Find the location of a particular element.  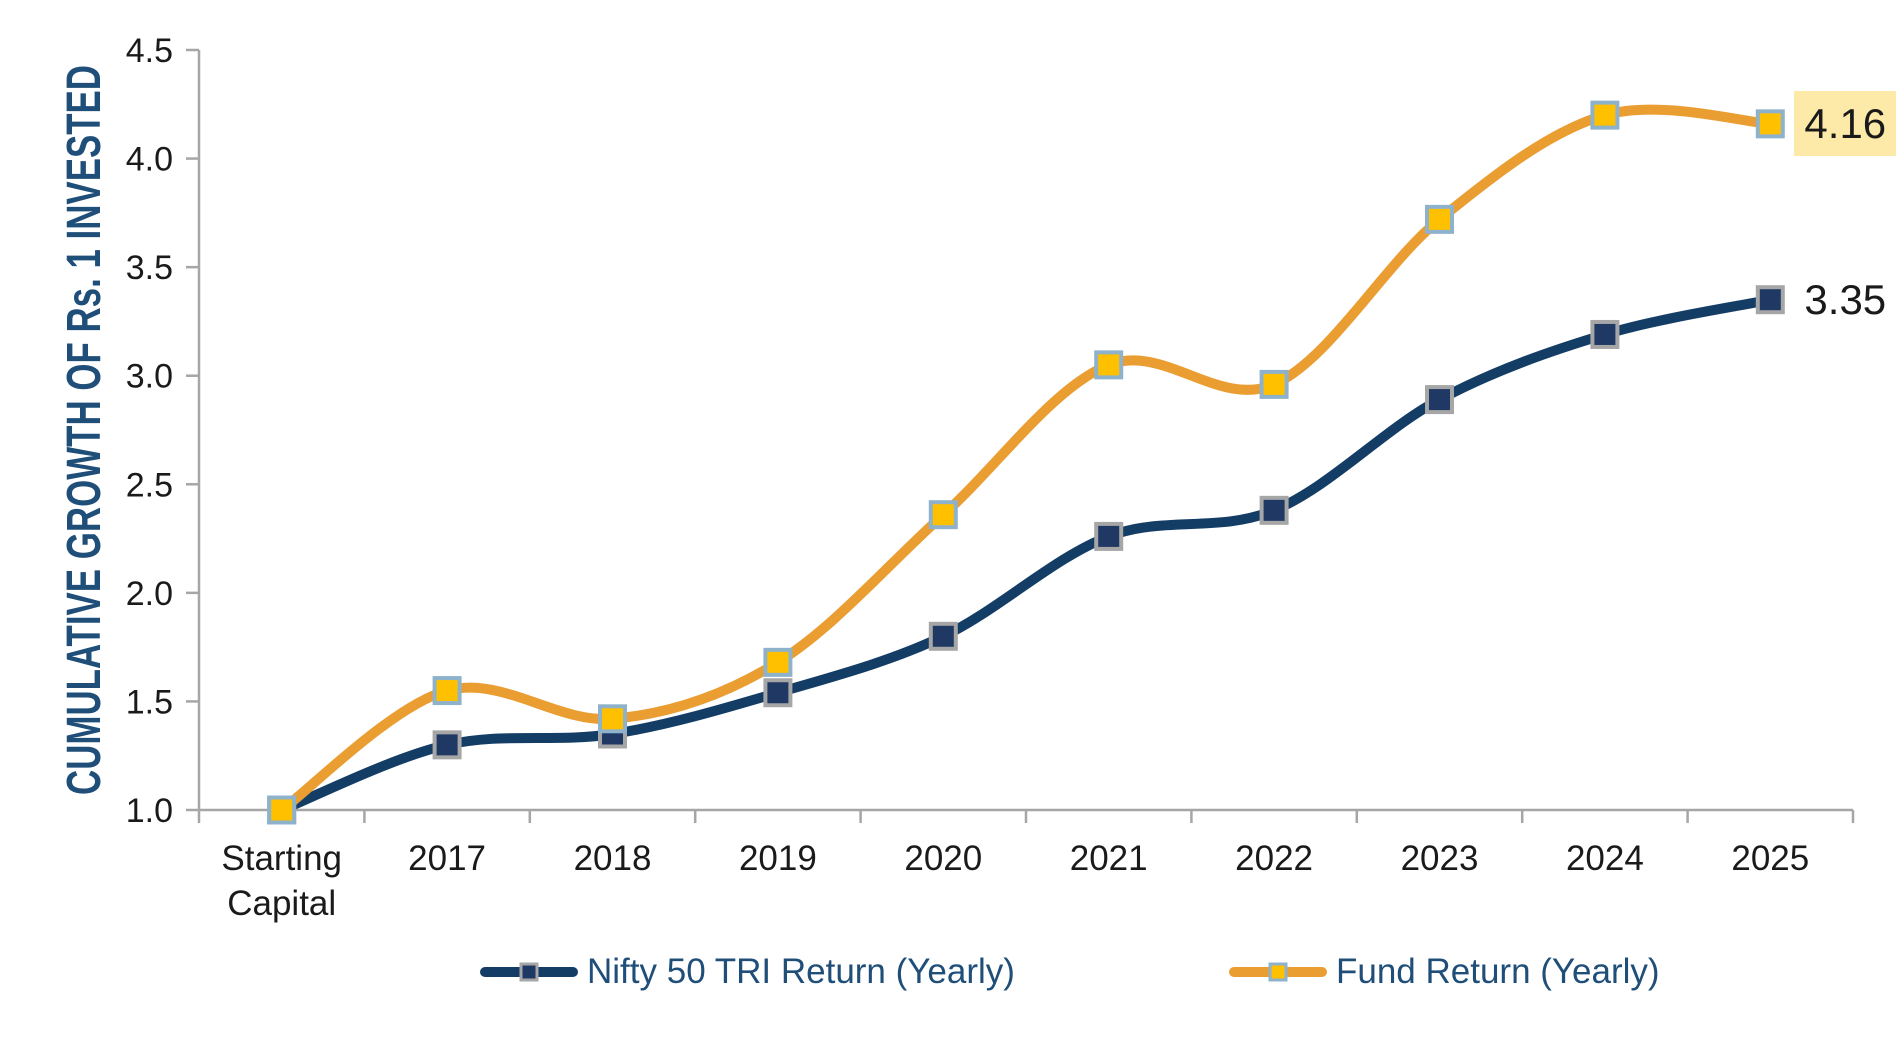

y-tick-label: 3.5 is located at coordinates (149, 268).